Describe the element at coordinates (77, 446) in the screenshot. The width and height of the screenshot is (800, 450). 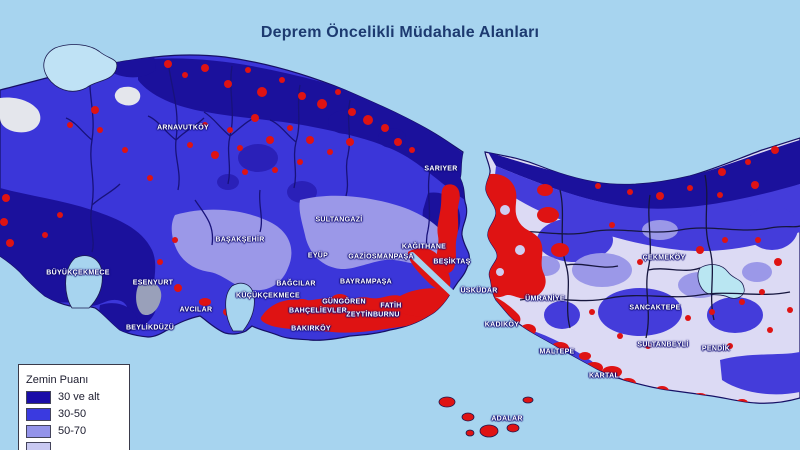
I see `legend-partial-row` at that location.